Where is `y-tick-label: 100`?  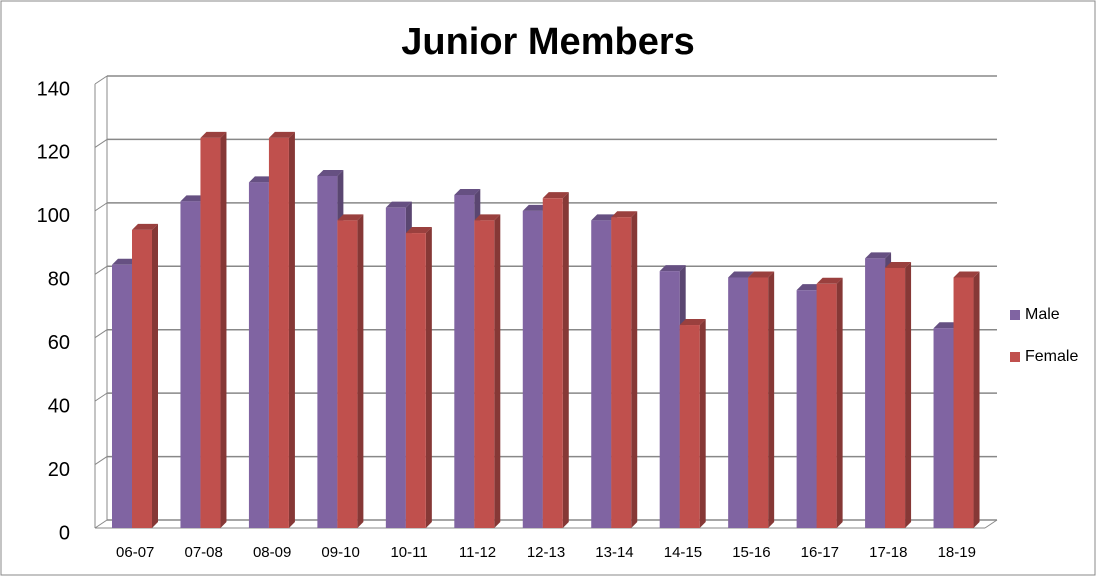
y-tick-label: 100 is located at coordinates (53, 216).